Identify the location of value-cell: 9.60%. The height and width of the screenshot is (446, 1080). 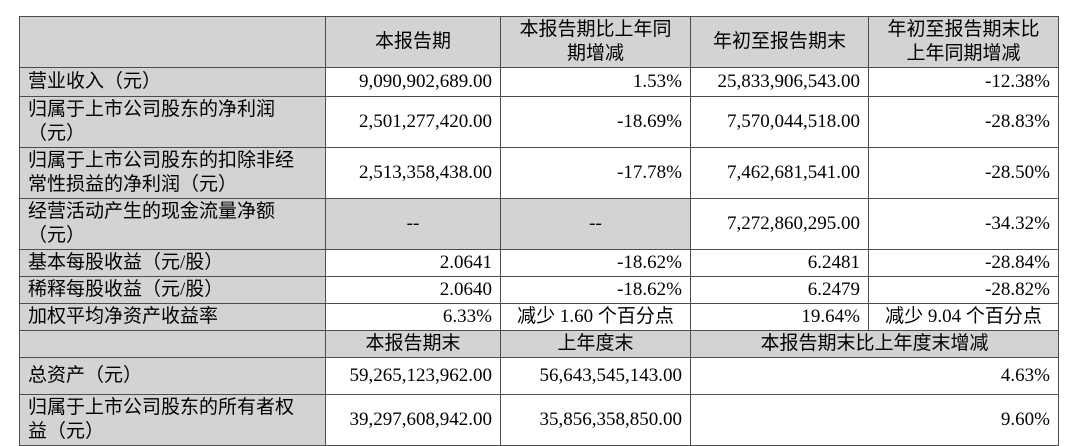
(874, 420).